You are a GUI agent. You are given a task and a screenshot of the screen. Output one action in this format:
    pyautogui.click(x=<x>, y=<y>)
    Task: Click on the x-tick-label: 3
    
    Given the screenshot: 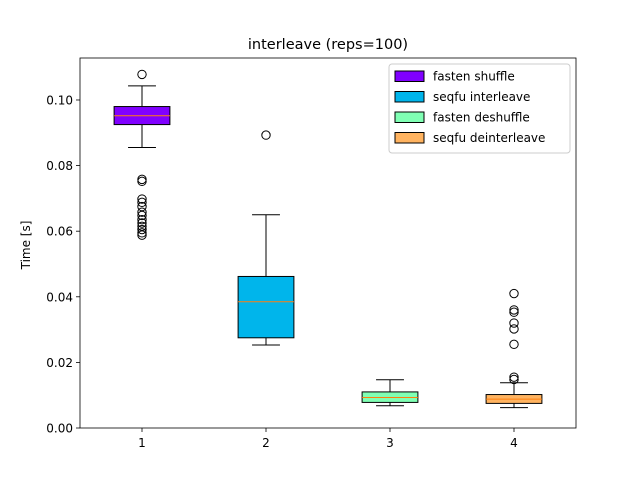 What is the action you would take?
    pyautogui.click(x=390, y=443)
    